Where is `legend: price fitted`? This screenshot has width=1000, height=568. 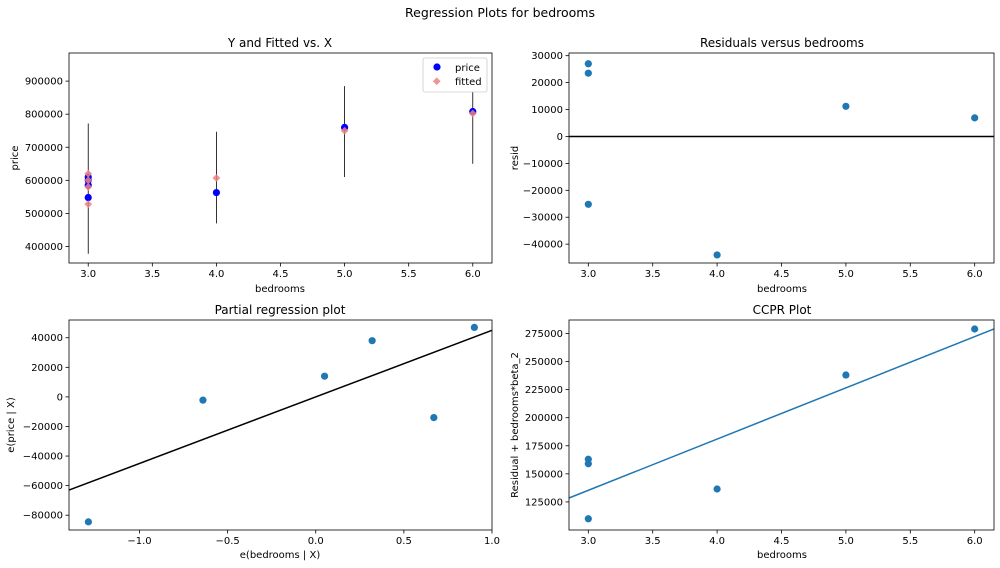 legend: price fitted is located at coordinates (455, 75).